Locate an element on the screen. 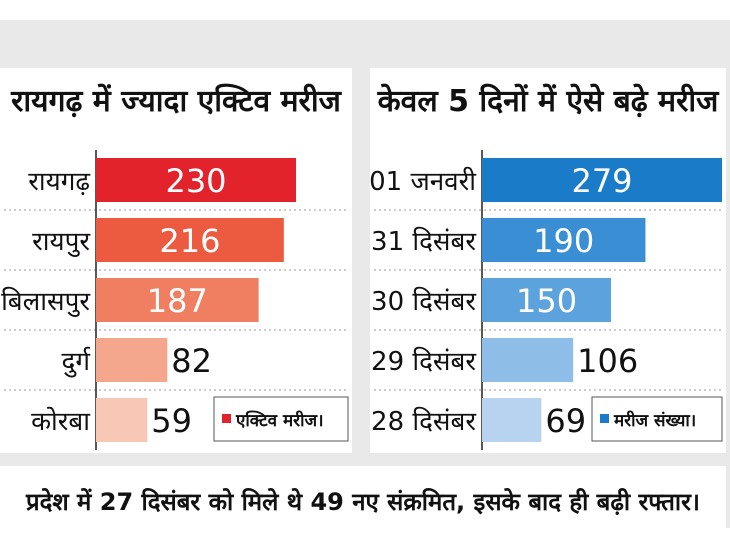 The height and width of the screenshot is (548, 730). value-label-4: 69 is located at coordinates (565, 421).